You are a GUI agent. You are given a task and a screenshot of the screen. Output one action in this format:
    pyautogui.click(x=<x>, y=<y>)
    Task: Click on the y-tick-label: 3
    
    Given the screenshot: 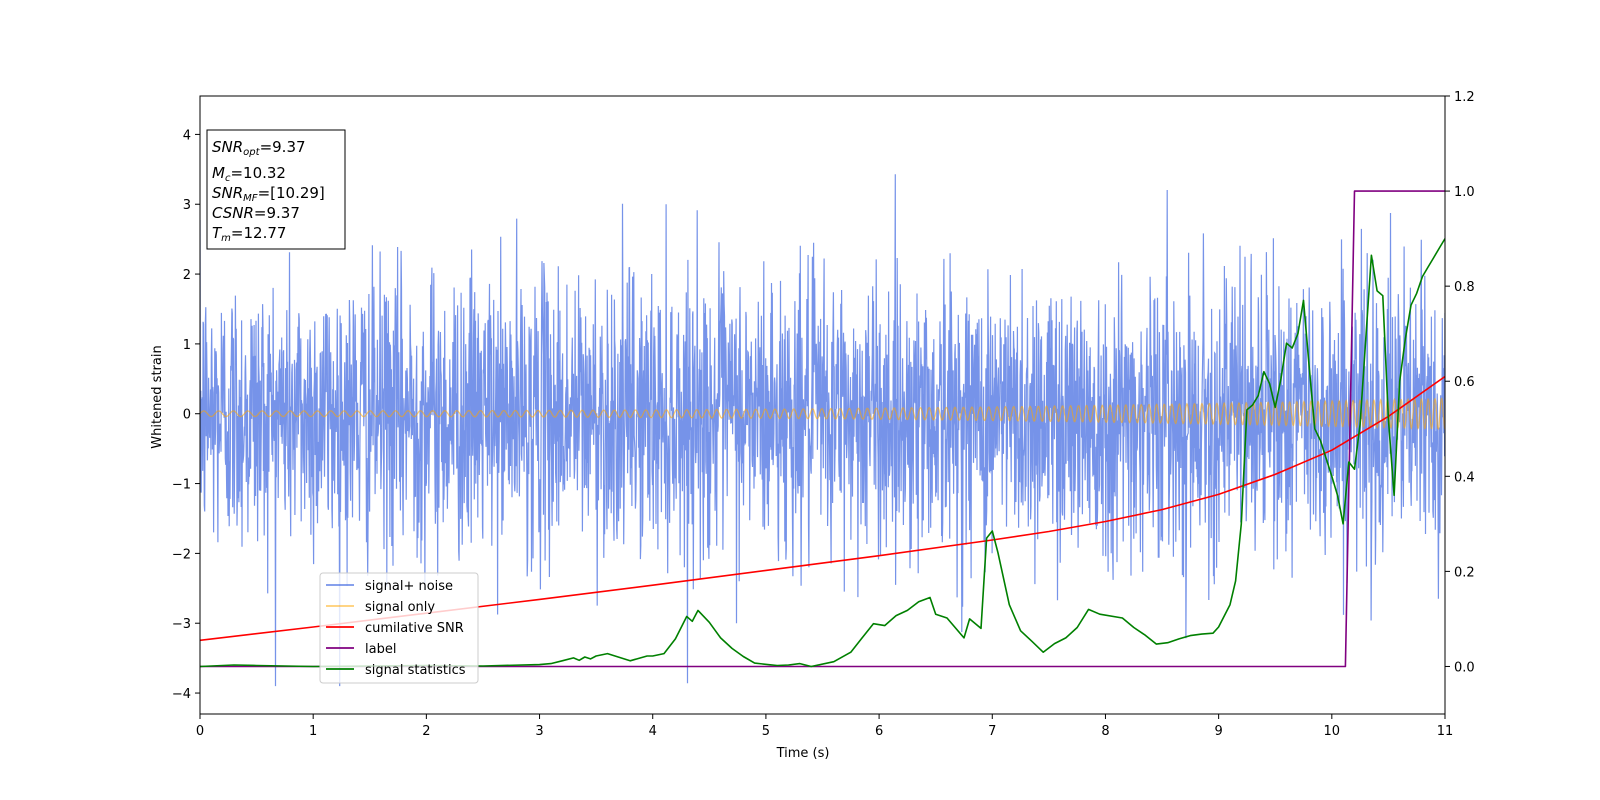 What is the action you would take?
    pyautogui.click(x=187, y=205)
    